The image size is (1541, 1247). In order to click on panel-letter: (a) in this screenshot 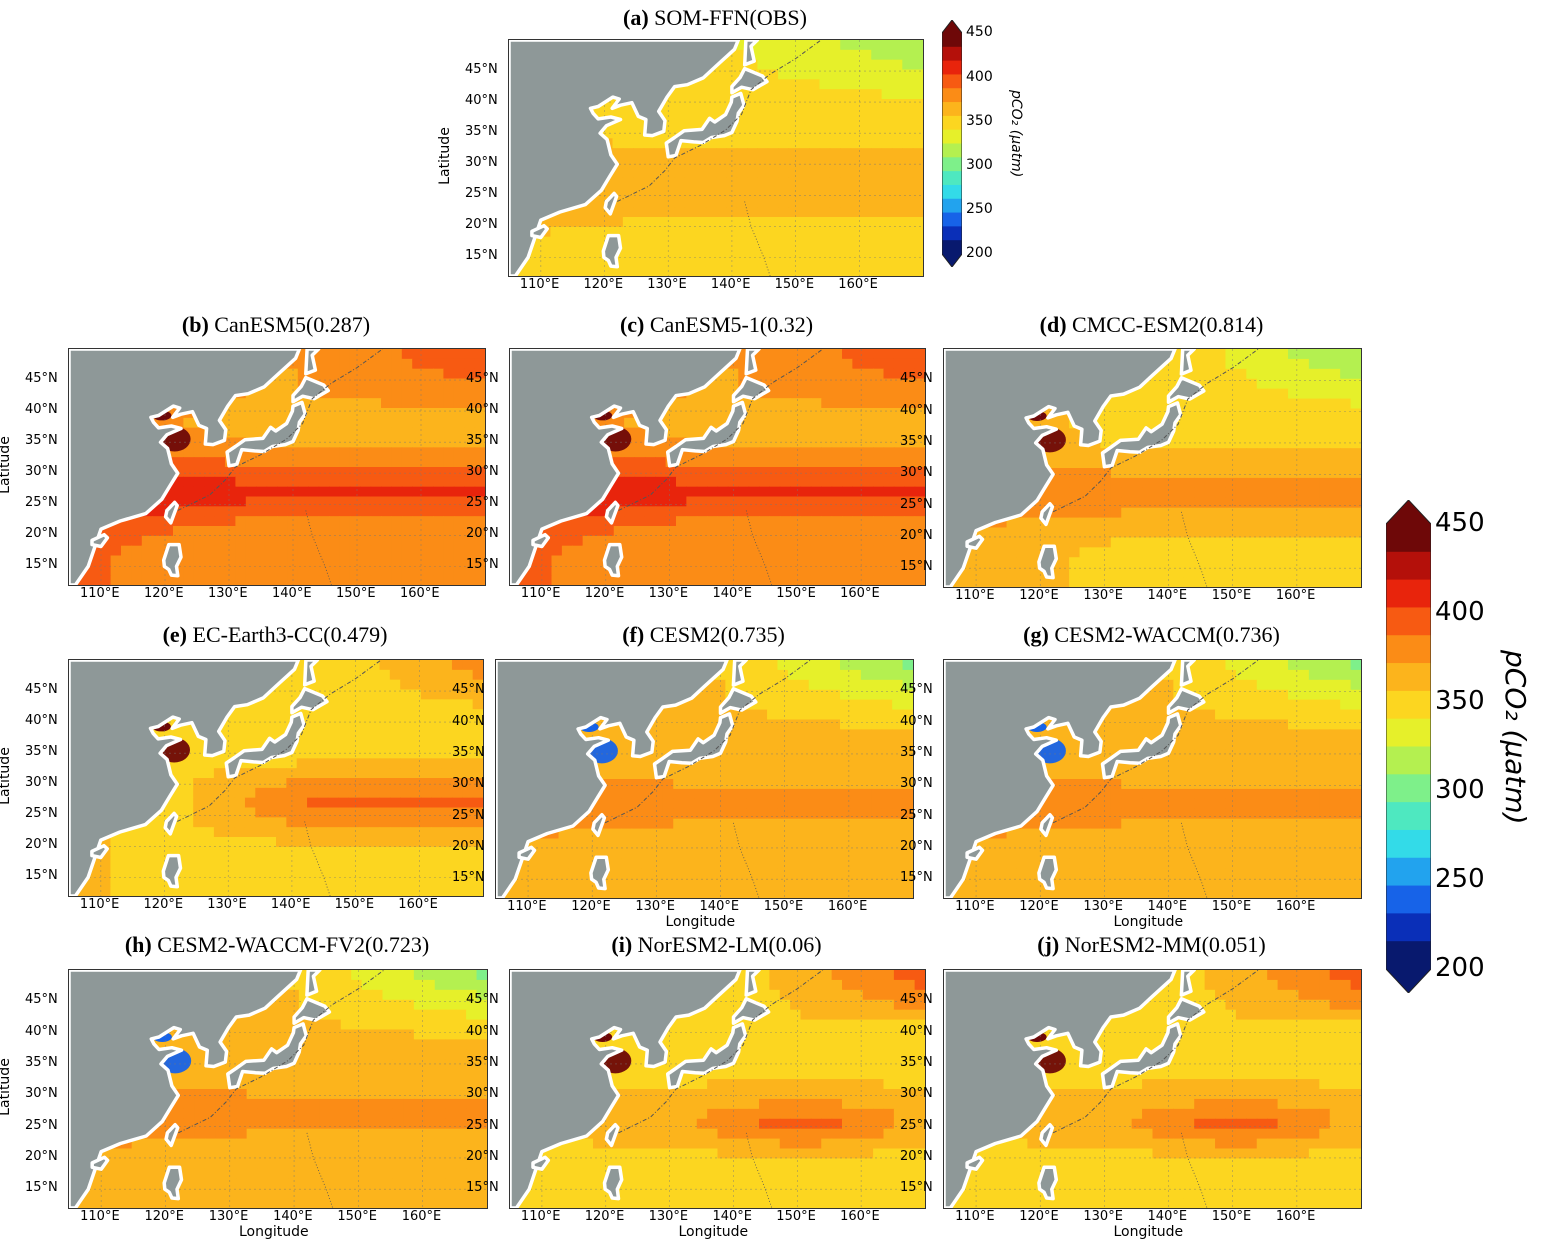, I will do `click(636, 17)`.